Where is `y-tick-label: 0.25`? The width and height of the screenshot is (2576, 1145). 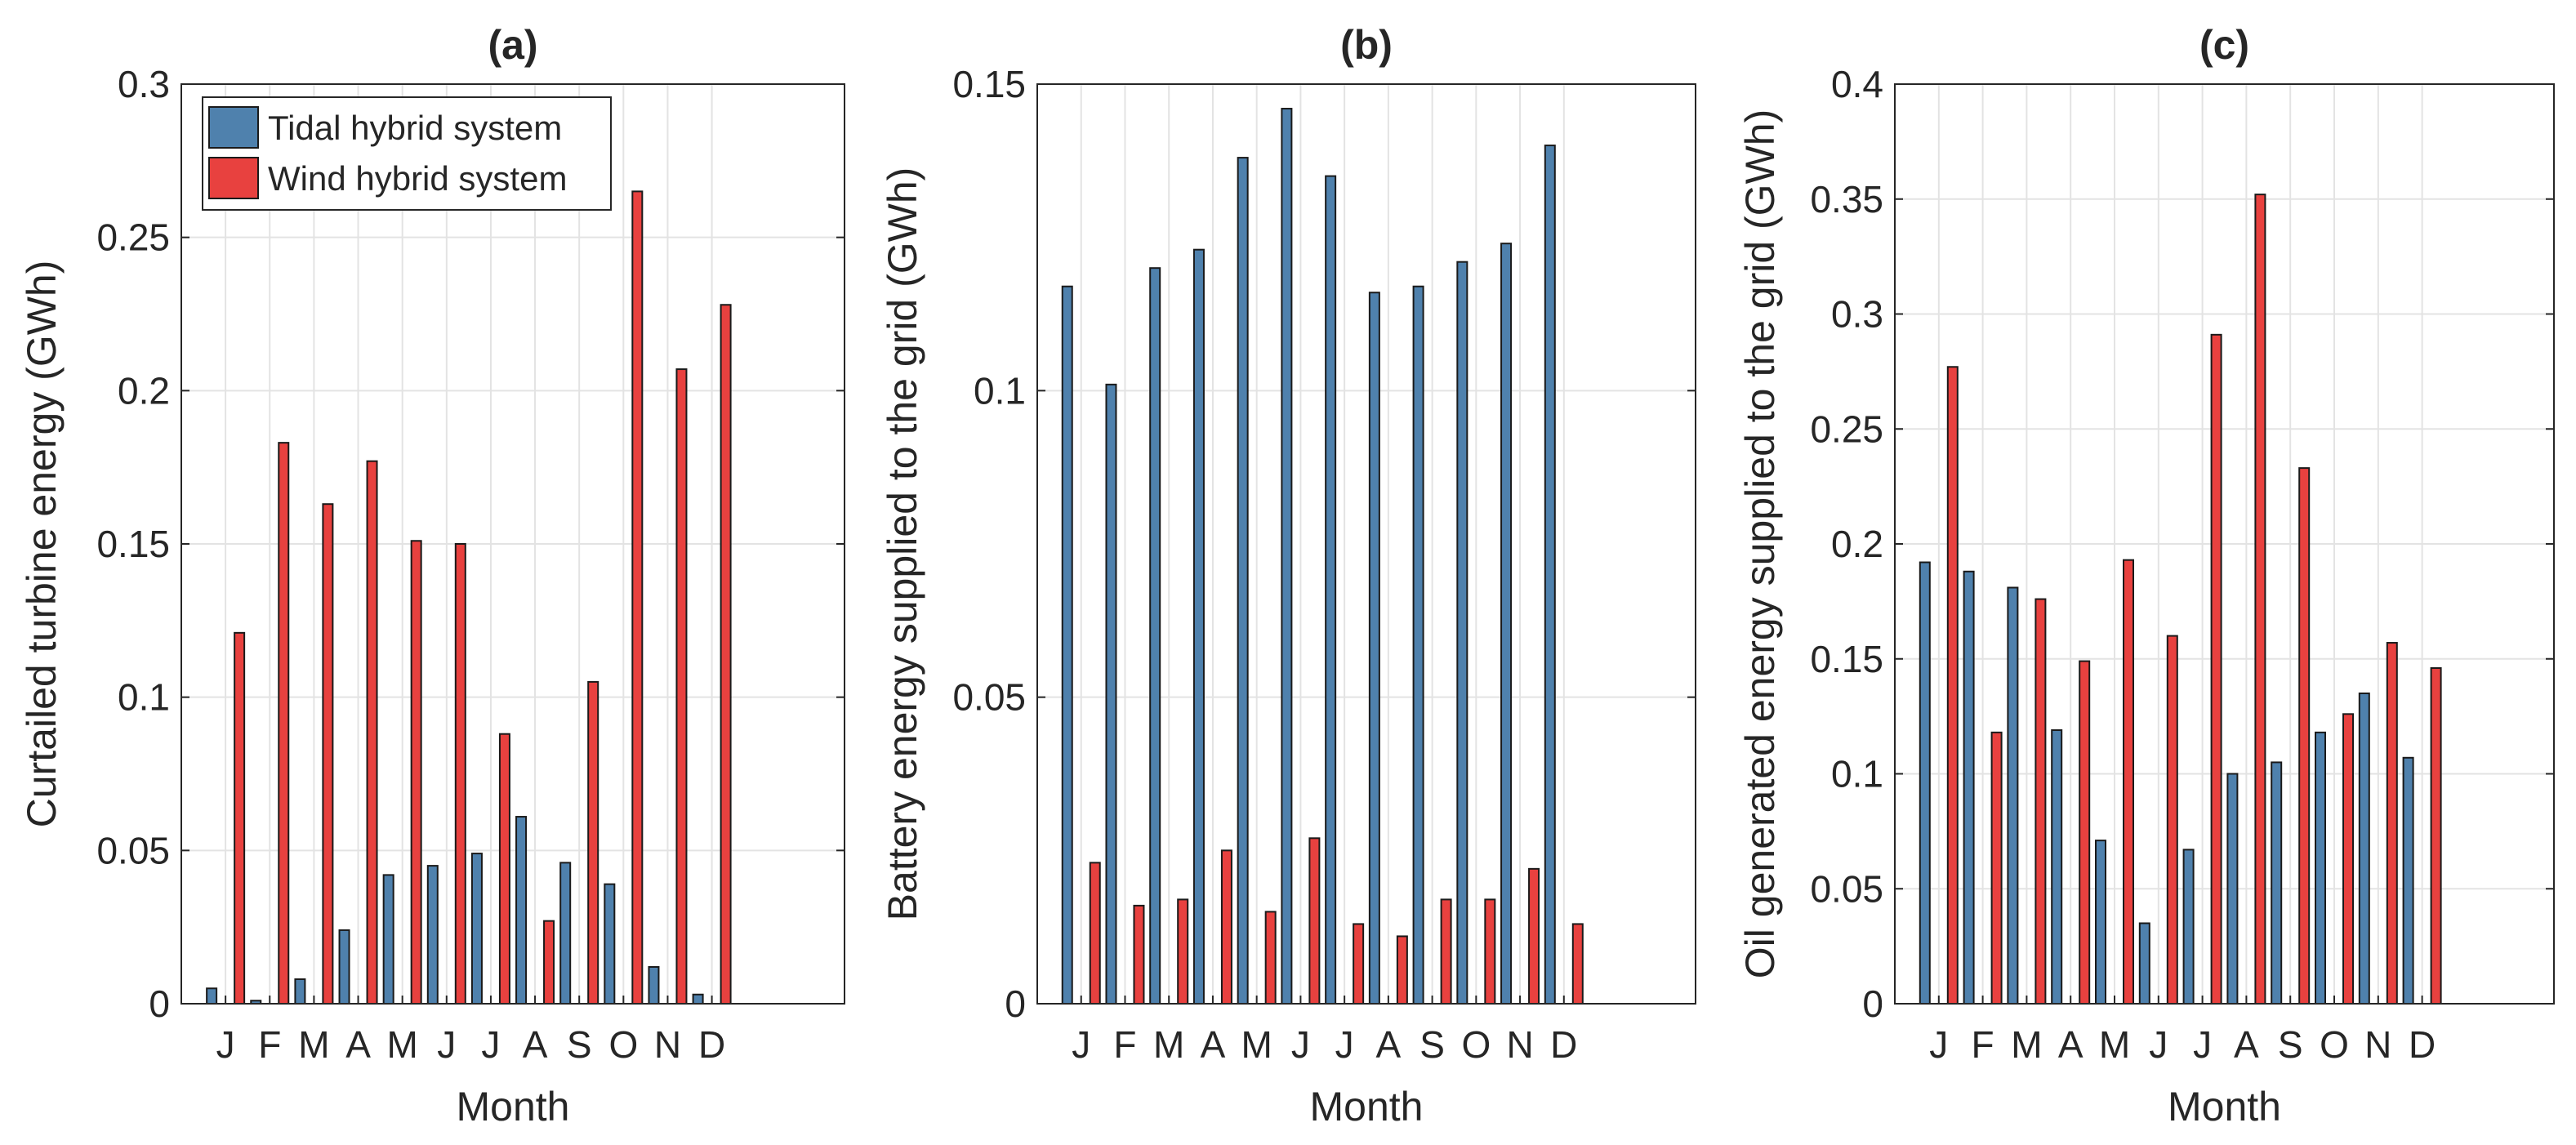
y-tick-label: 0.25 is located at coordinates (1846, 429).